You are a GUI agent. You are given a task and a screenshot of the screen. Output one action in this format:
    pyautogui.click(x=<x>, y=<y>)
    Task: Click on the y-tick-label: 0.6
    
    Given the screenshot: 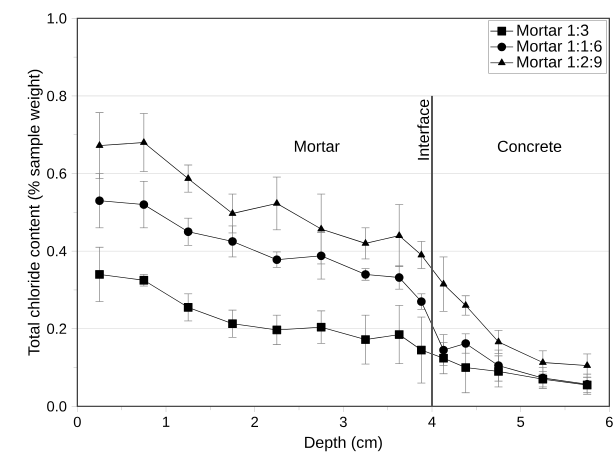 What is the action you would take?
    pyautogui.click(x=56, y=173)
    